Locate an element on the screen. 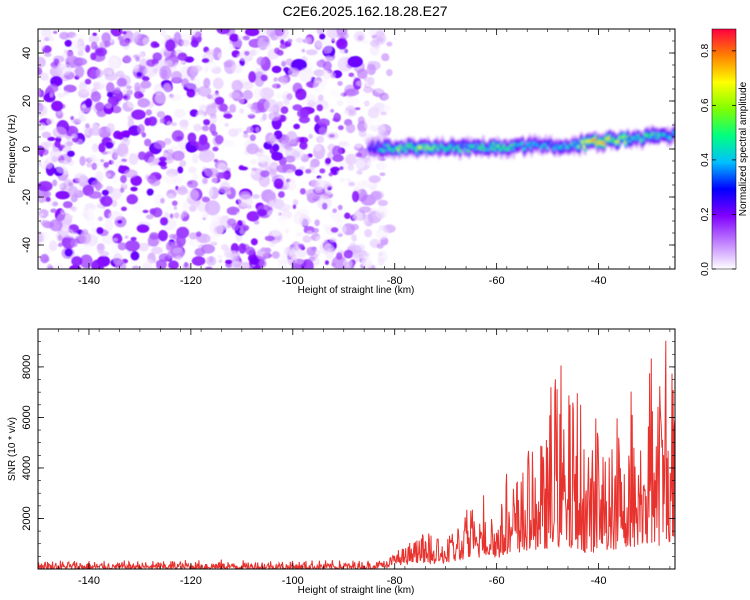  spectrogram-band-cell is located at coordinates (673, 132).